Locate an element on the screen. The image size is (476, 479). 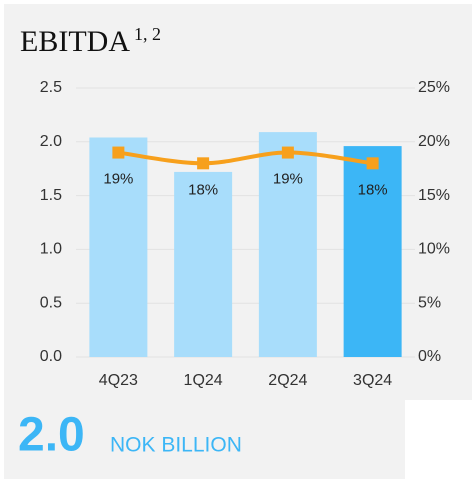
title-superscript: 1, 2 is located at coordinates (147, 34).